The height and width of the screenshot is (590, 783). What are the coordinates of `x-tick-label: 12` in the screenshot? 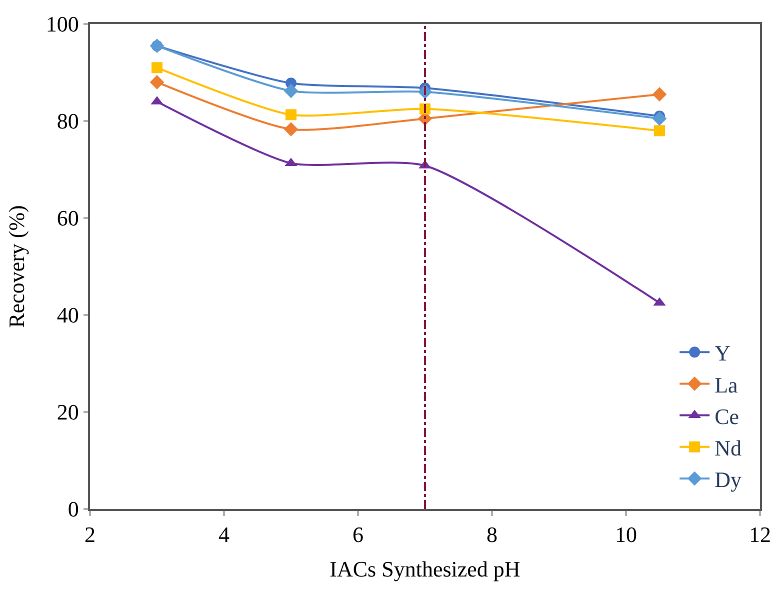 It's located at (760, 535).